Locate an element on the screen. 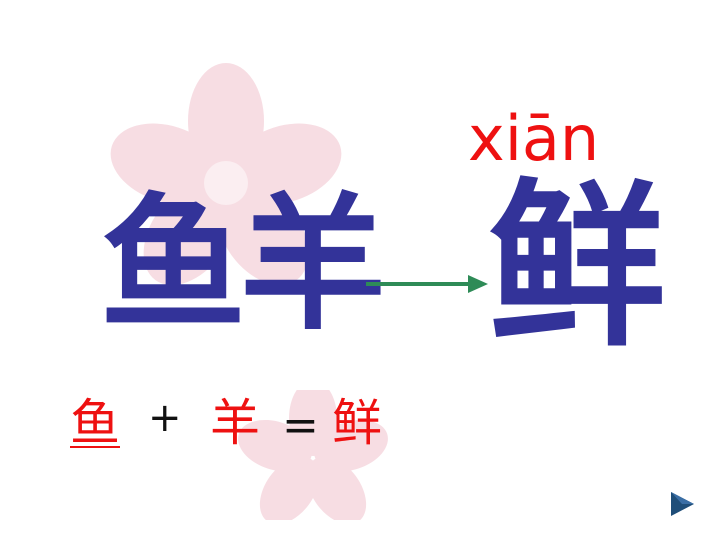 The height and width of the screenshot is (540, 720). arrow-right-icon is located at coordinates (427, 284).